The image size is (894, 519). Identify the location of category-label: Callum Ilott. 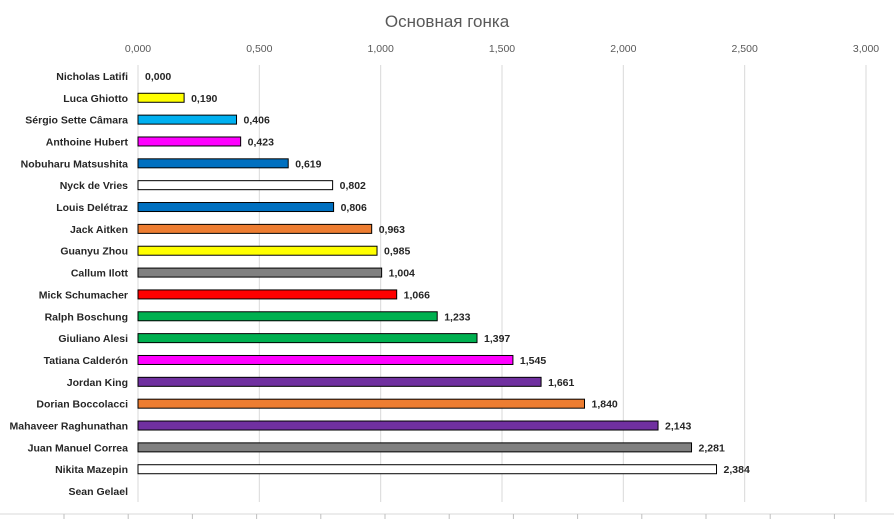
(100, 274).